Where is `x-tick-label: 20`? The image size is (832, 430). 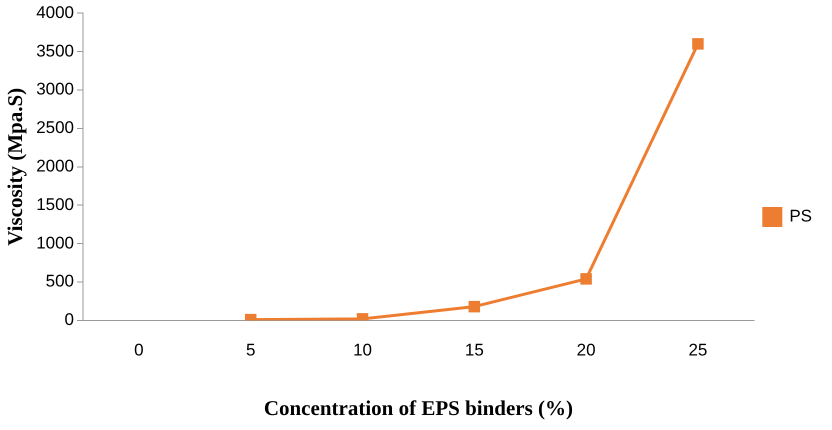 x-tick-label: 20 is located at coordinates (586, 350).